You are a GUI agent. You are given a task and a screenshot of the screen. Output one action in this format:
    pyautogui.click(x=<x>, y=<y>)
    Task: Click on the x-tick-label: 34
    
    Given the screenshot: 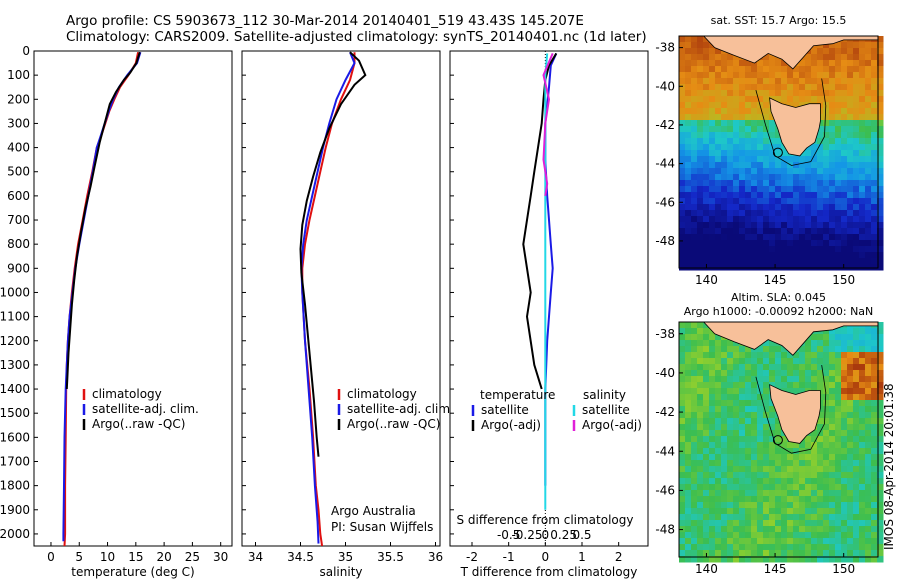 What is the action you would take?
    pyautogui.click(x=255, y=557)
    